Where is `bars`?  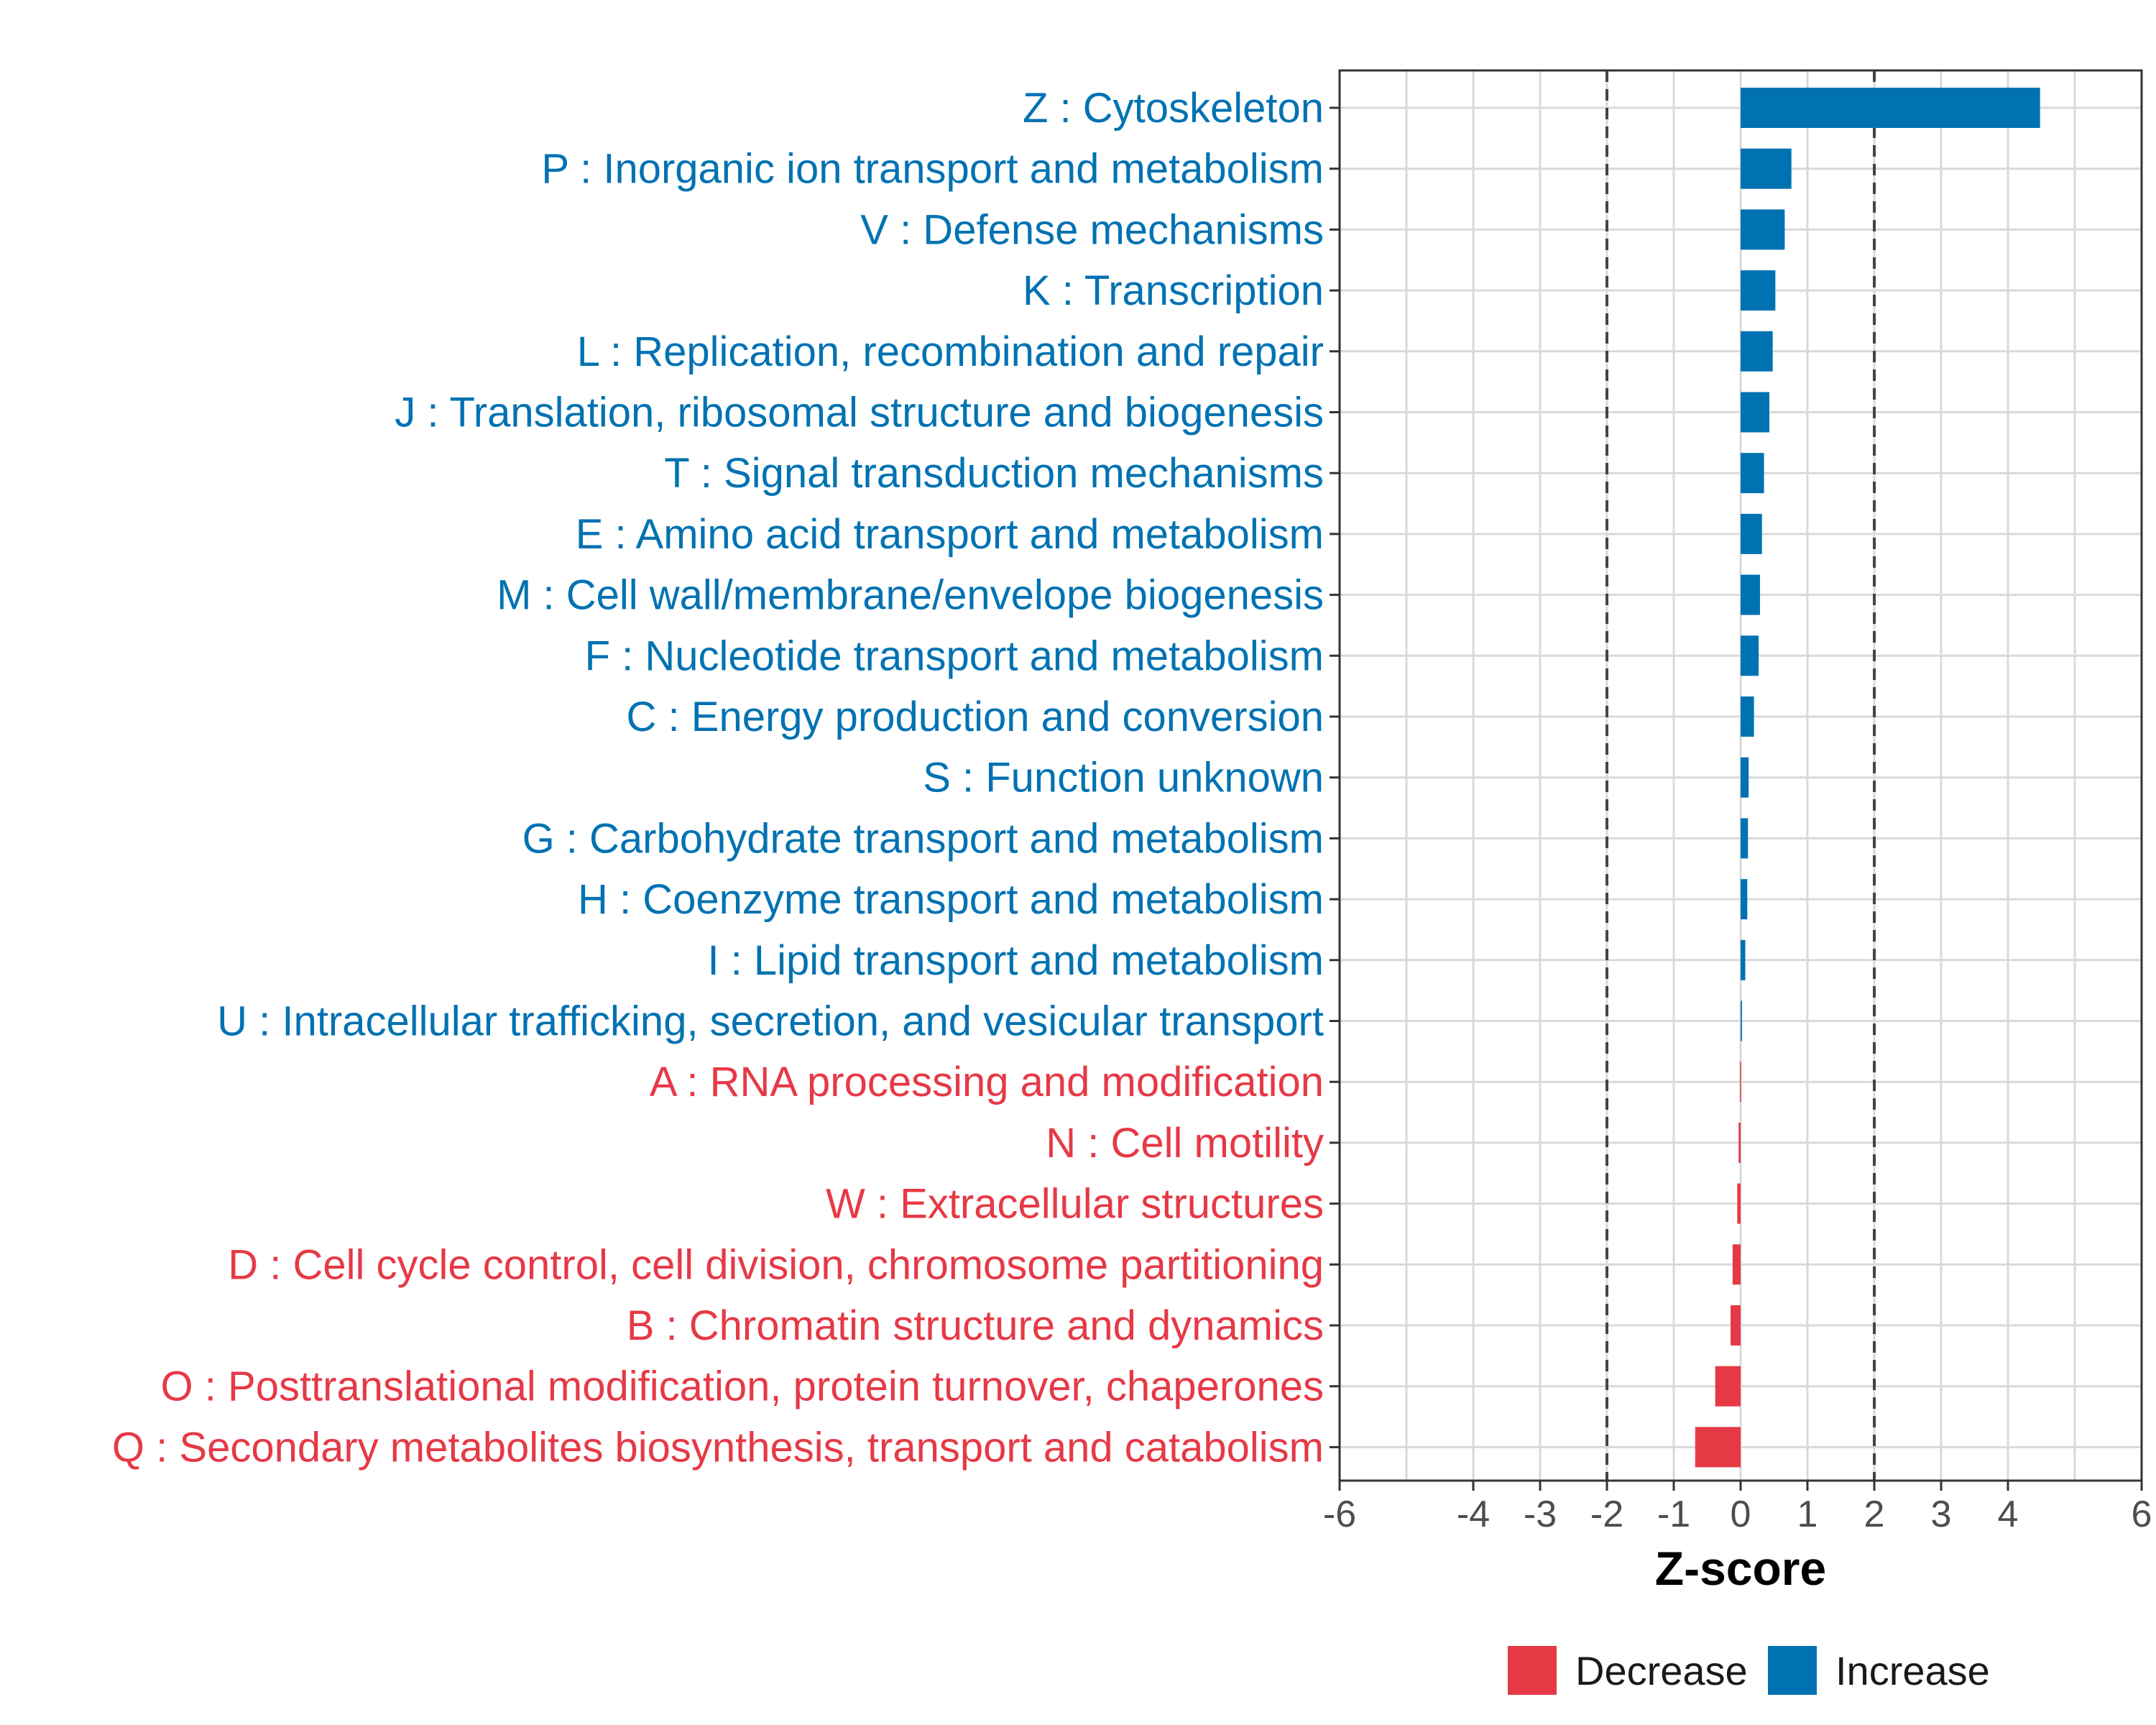
bars is located at coordinates (1867, 778).